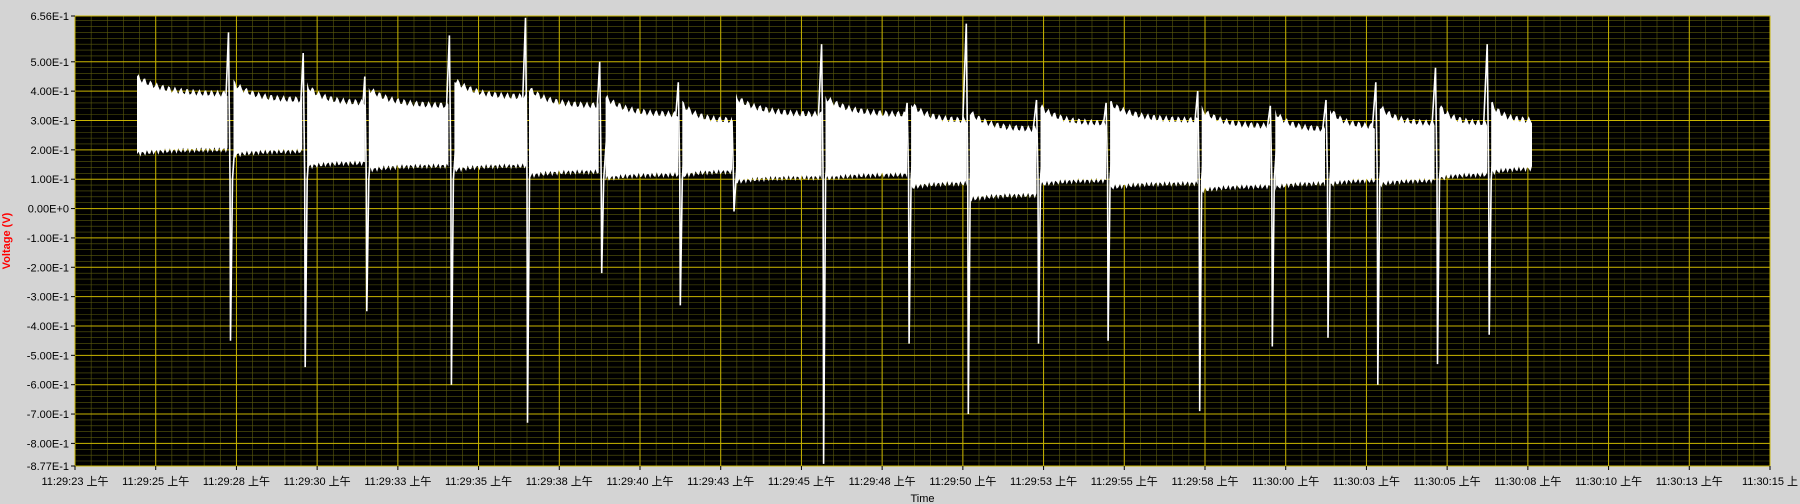 The width and height of the screenshot is (1800, 504). Describe the element at coordinates (48, 268) in the screenshot. I see `y-tick-label: -2.00E-1` at that location.